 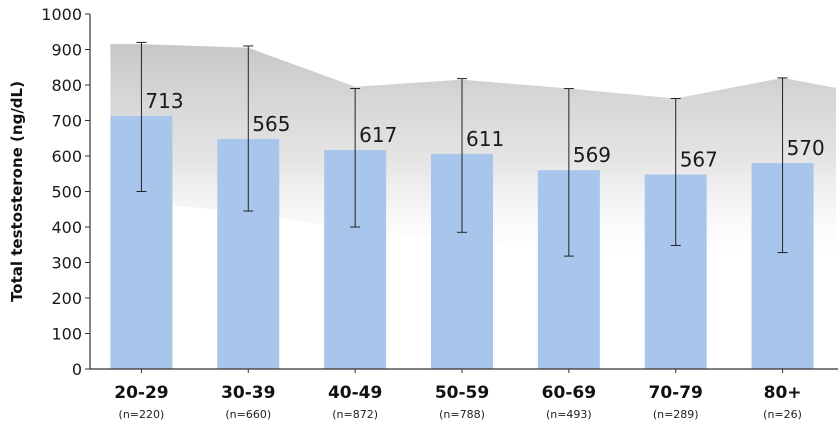 What do you see at coordinates (66, 192) in the screenshot?
I see `y-tick-label: 500` at bounding box center [66, 192].